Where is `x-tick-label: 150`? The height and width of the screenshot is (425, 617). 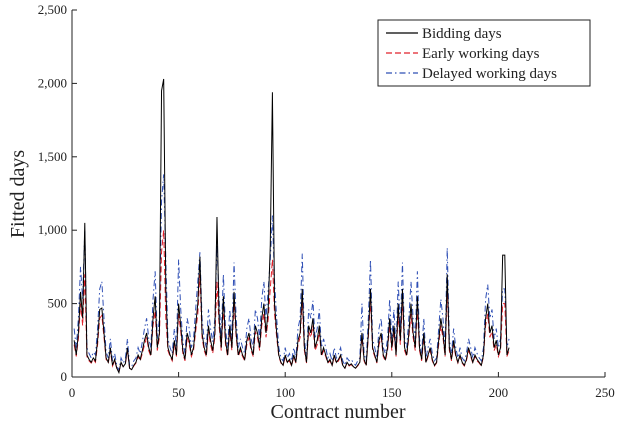
x-tick-label: 150 is located at coordinates (392, 392).